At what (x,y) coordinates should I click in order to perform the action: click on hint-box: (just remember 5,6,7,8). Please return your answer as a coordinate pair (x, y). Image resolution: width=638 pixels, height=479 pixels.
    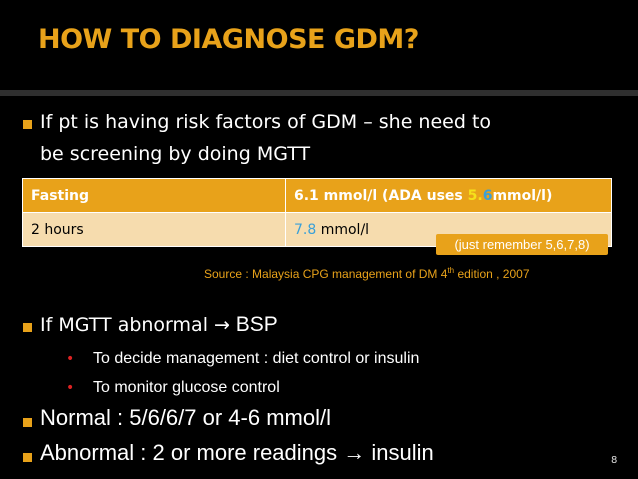
    Looking at the image, I should click on (522, 244).